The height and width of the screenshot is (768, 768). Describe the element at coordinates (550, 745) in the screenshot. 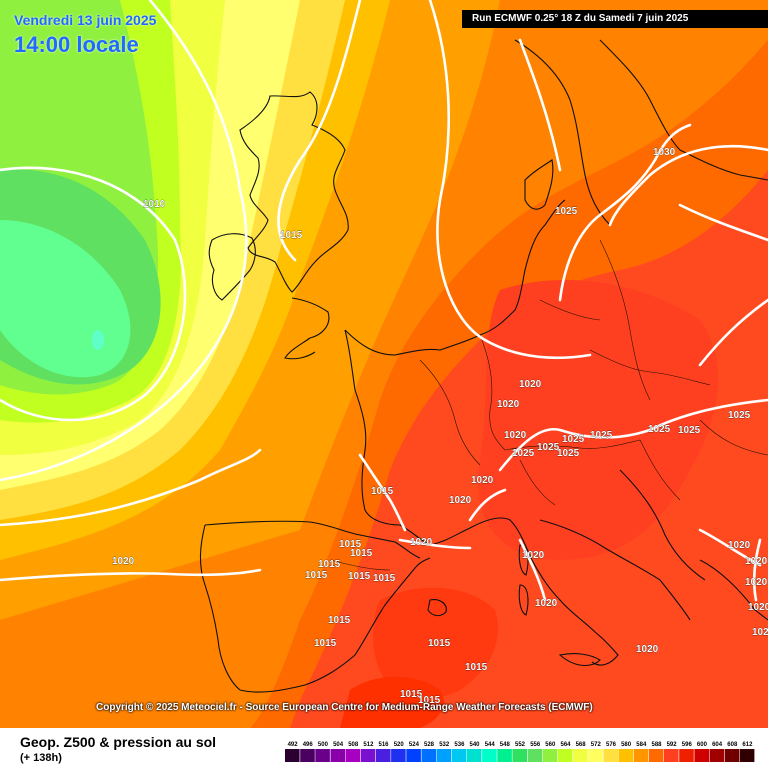

I see `legend-value-label: 560` at that location.